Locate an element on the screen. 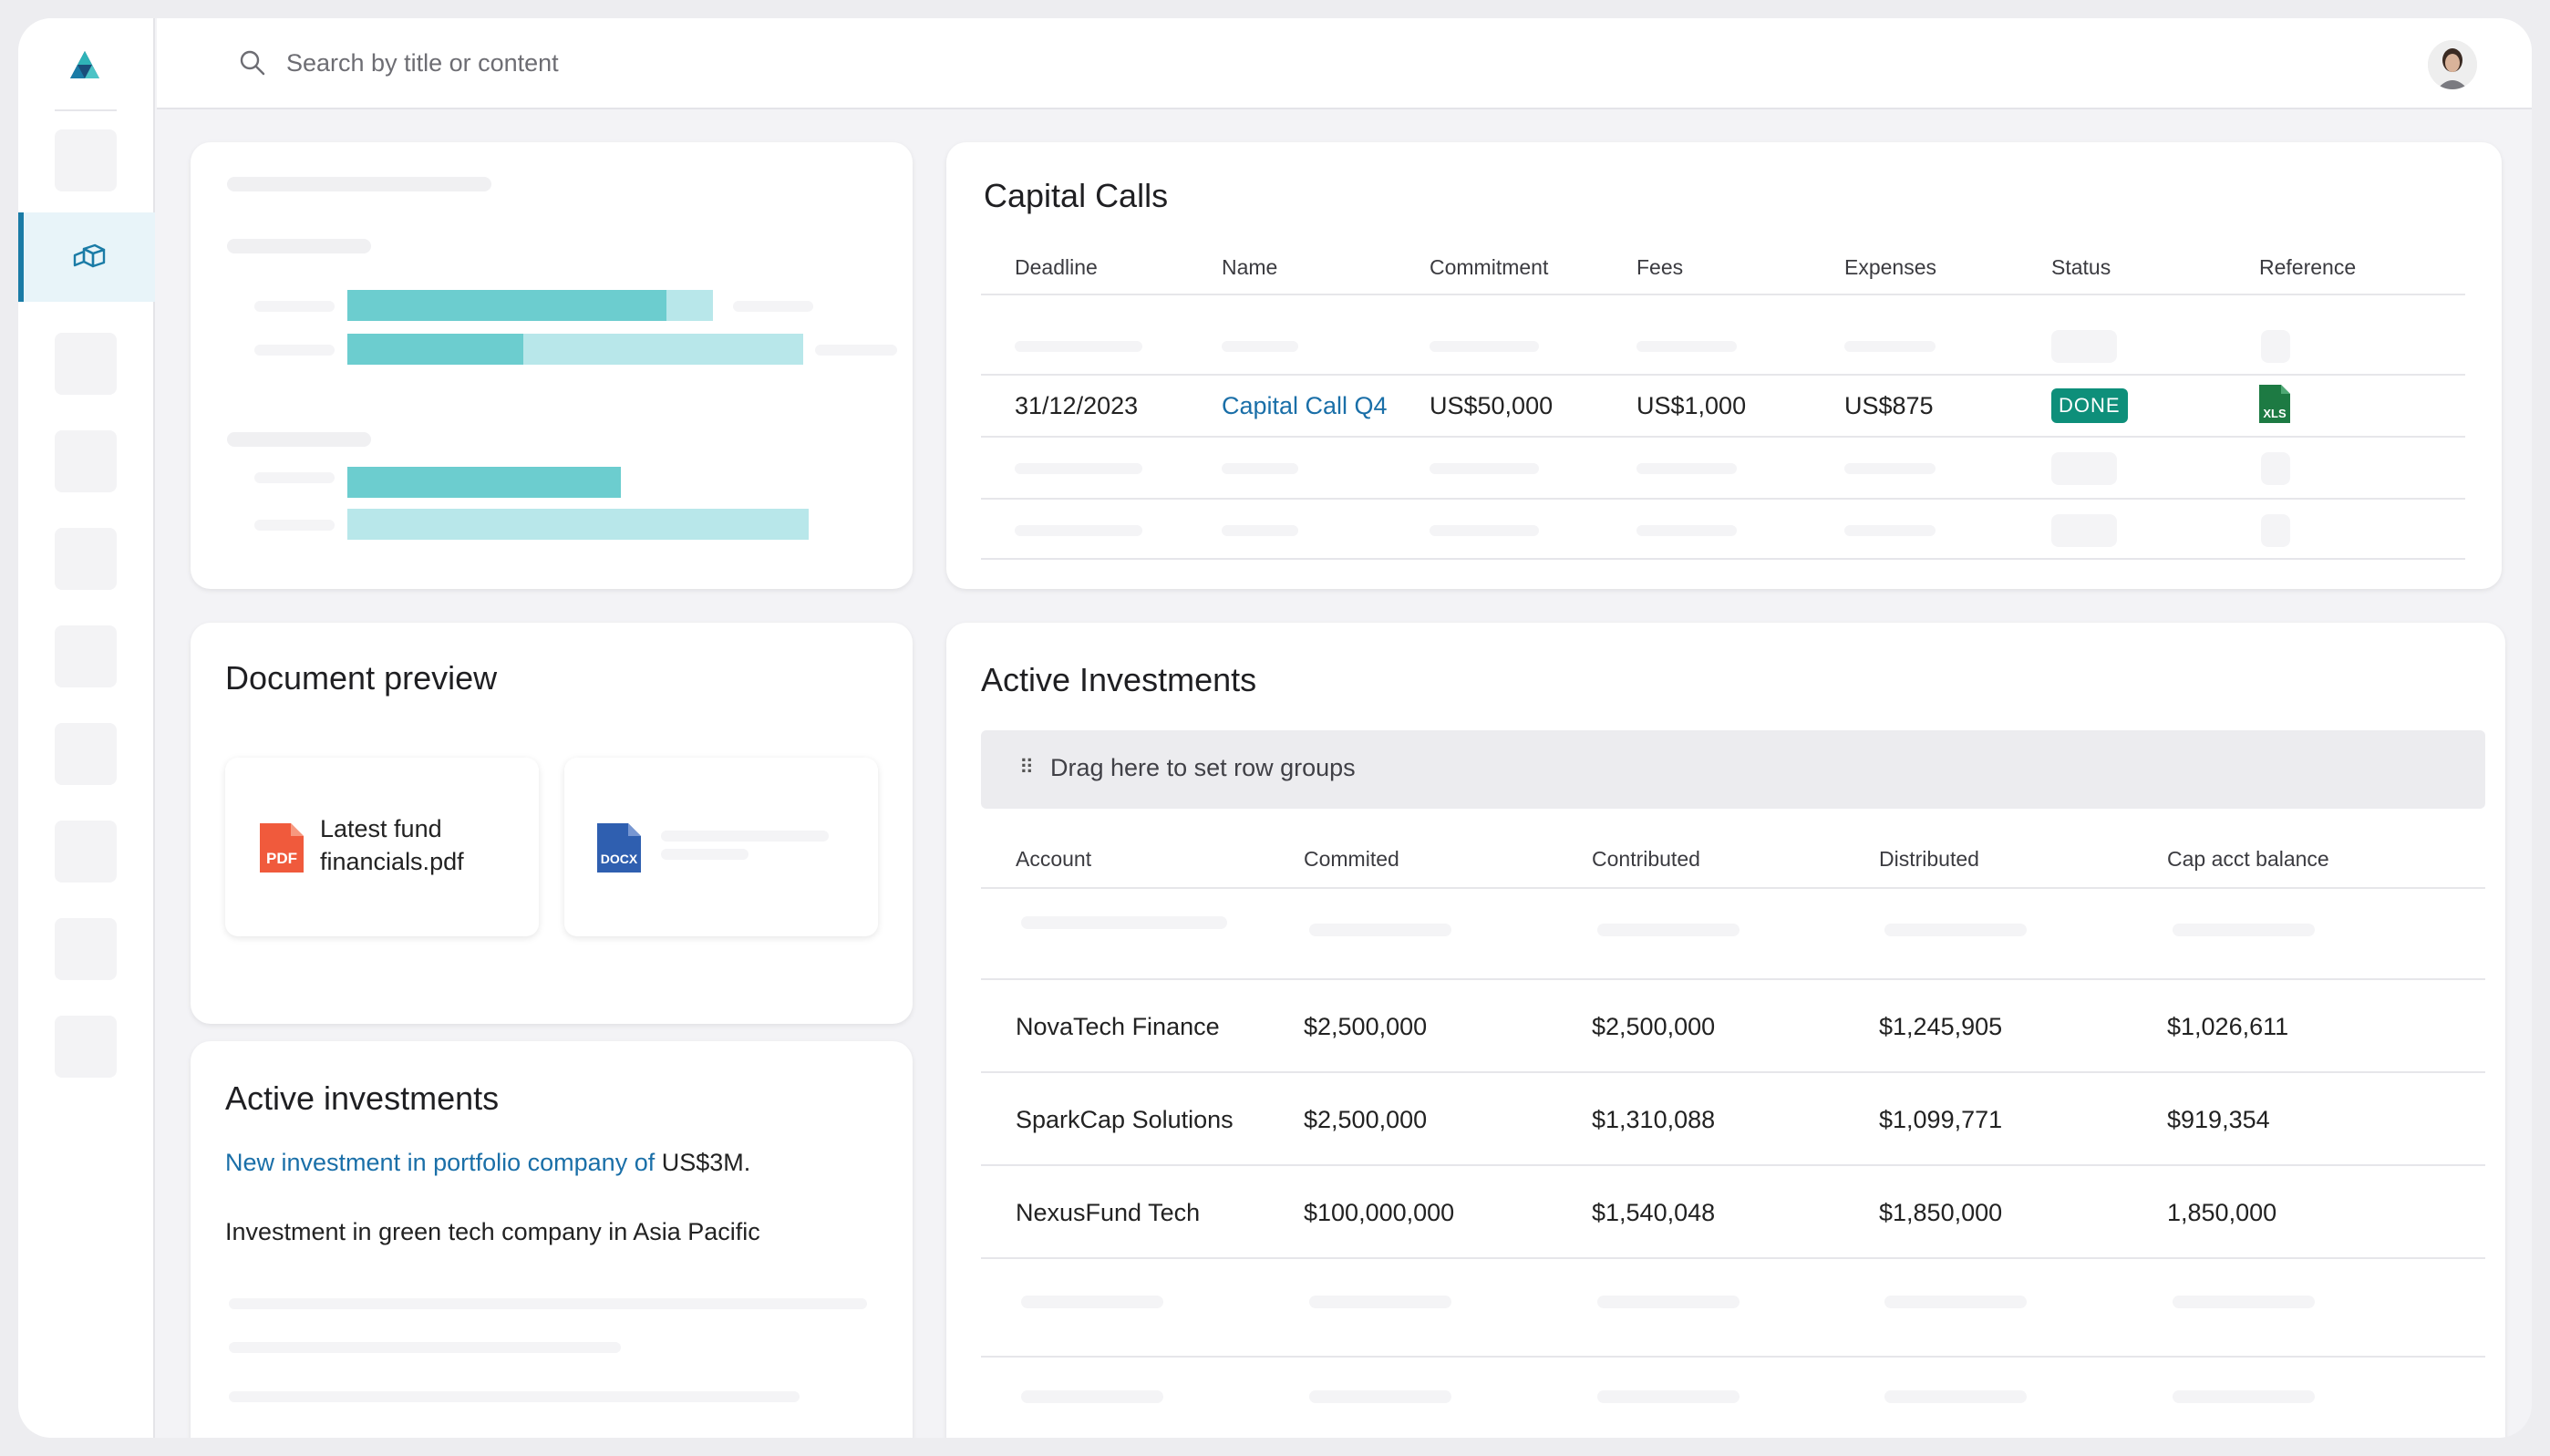 Image resolution: width=2550 pixels, height=1456 pixels. sidebar-divider is located at coordinates (86, 110).